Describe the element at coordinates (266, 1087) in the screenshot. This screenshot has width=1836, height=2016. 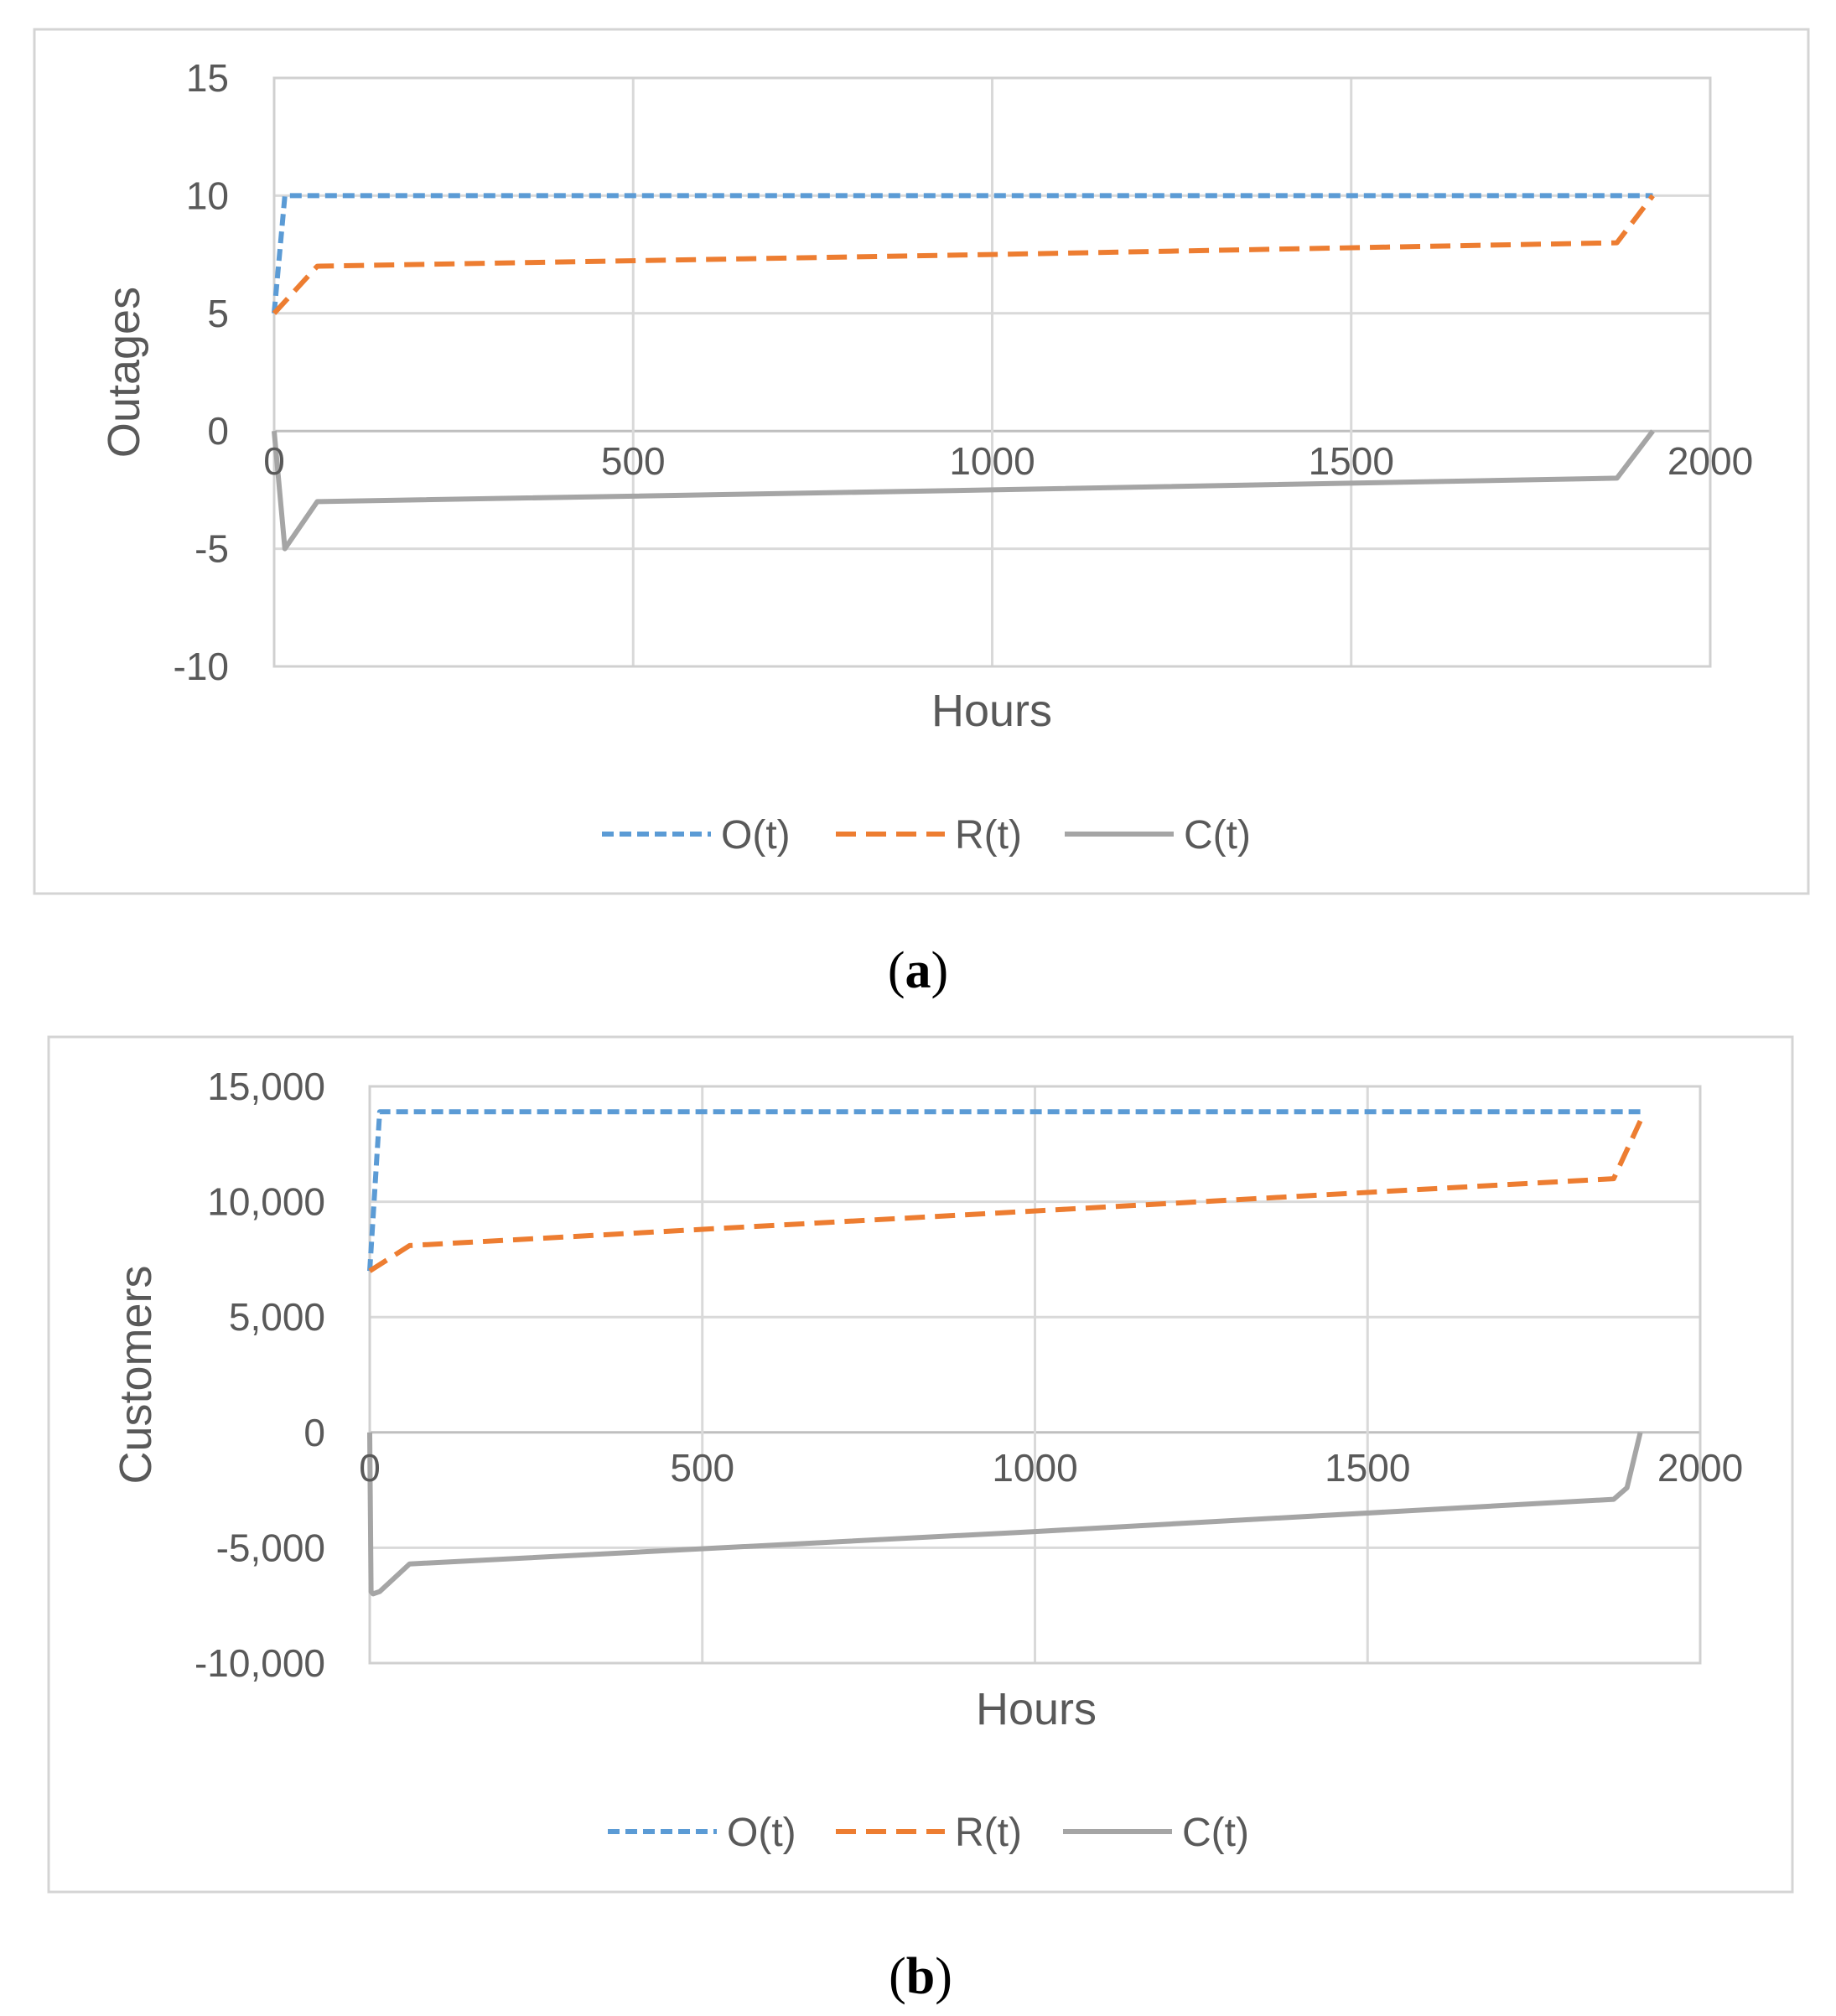
I see `chart-b-y-tick-label: 15,000` at that location.